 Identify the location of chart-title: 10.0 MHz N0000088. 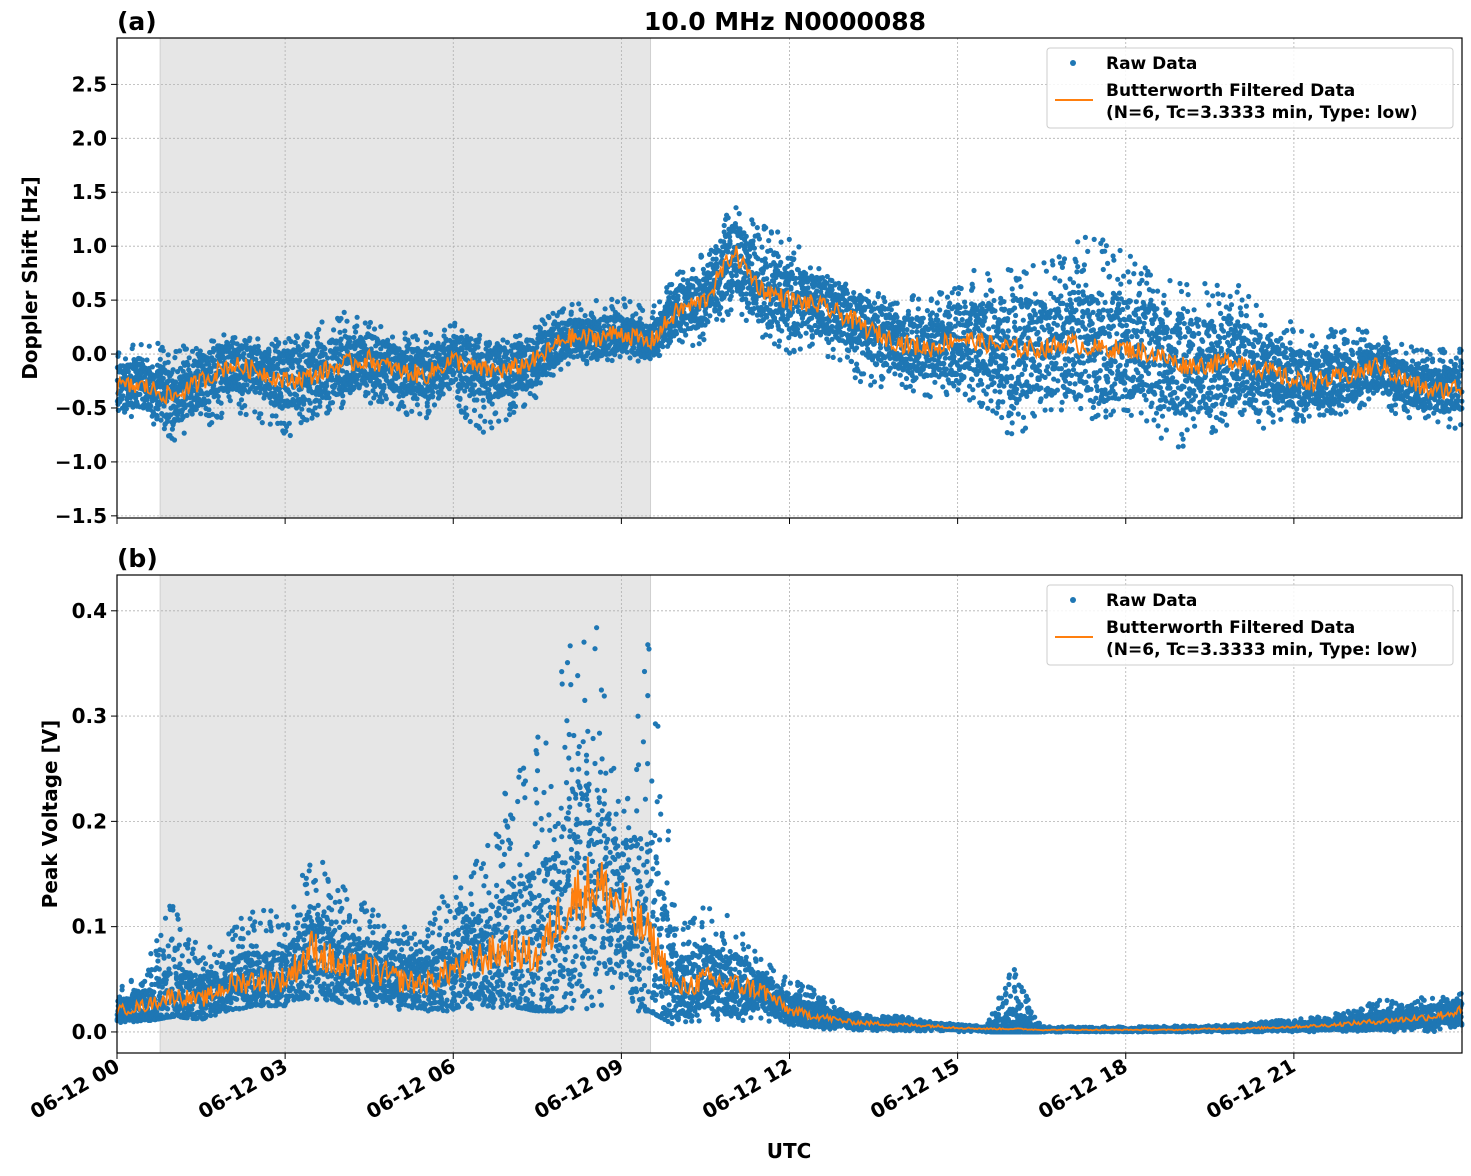
(785, 21).